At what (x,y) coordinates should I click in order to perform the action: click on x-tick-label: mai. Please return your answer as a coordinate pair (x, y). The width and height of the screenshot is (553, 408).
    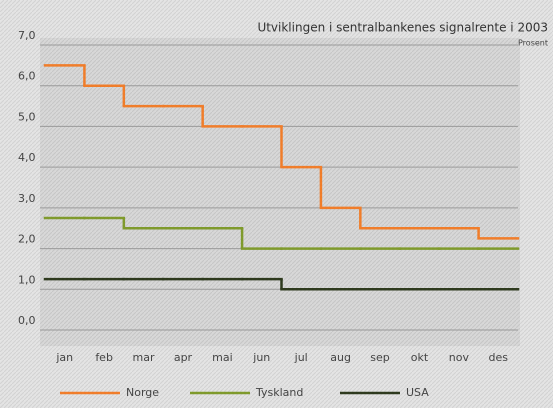
    Looking at the image, I should click on (222, 357).